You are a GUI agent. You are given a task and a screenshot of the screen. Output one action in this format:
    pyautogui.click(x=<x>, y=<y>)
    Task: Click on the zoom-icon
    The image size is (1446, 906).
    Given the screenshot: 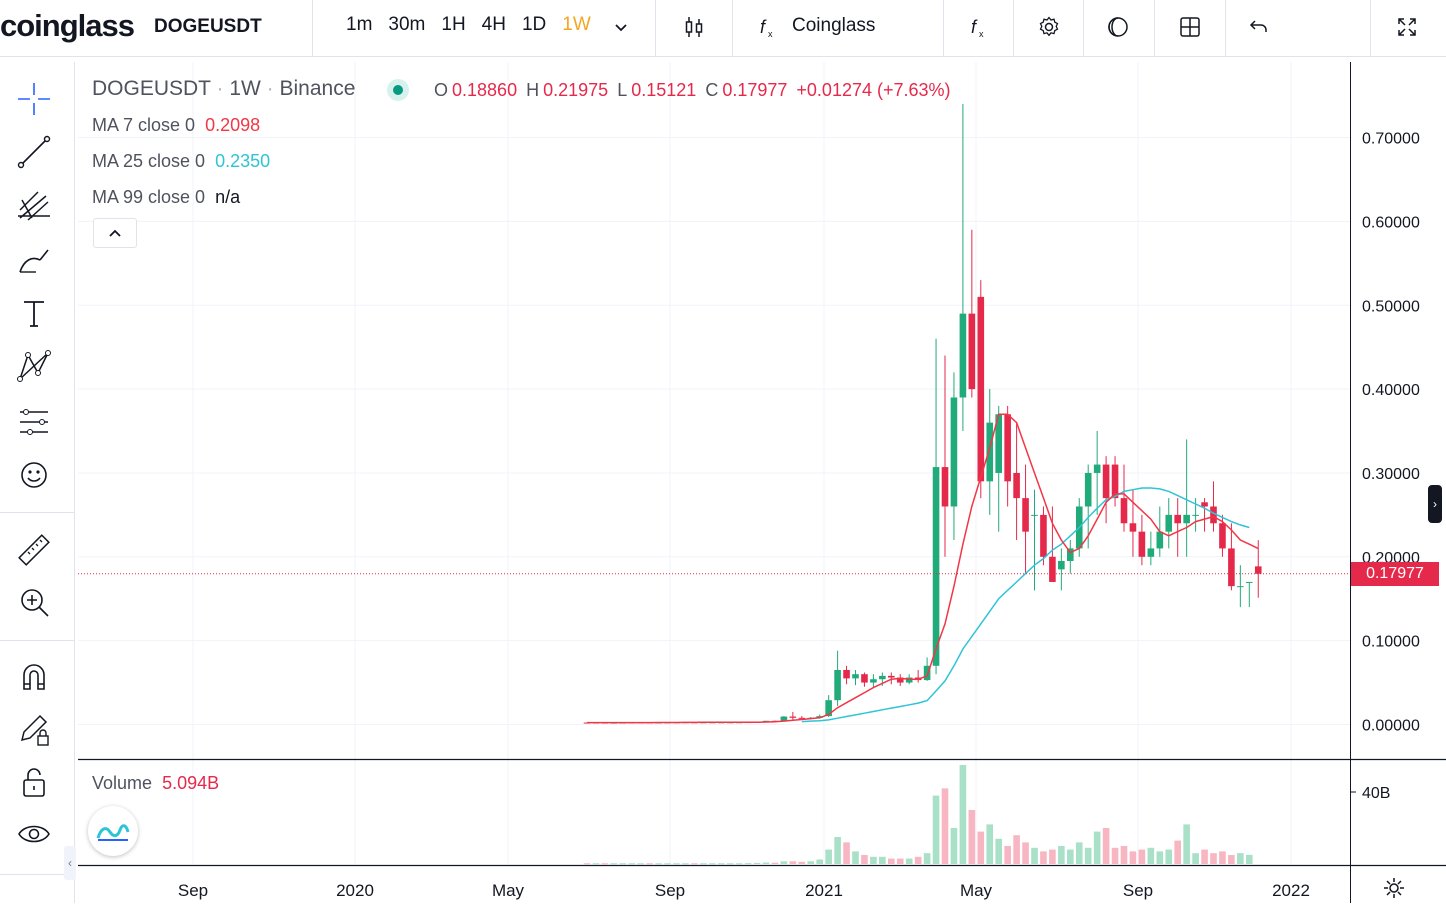 What is the action you would take?
    pyautogui.click(x=34, y=602)
    